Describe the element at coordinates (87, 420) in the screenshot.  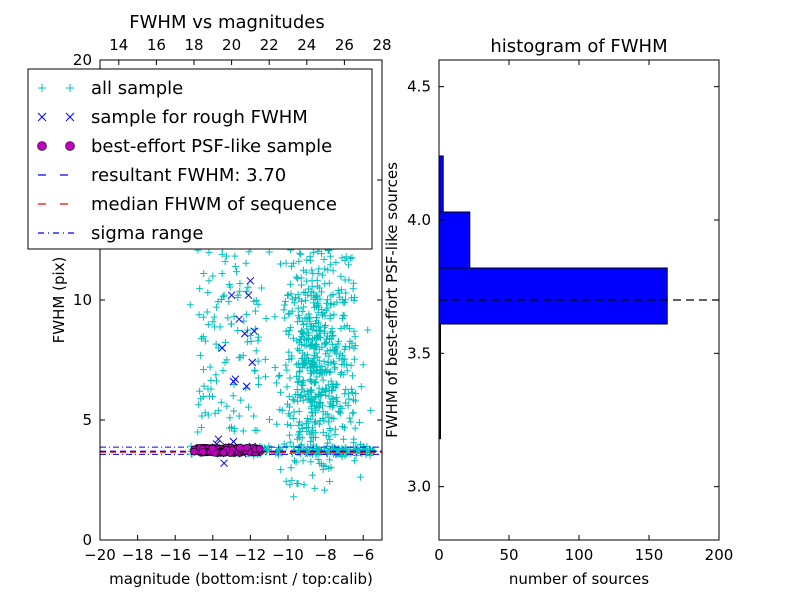
I see `left-y-tick-label-1: 5` at that location.